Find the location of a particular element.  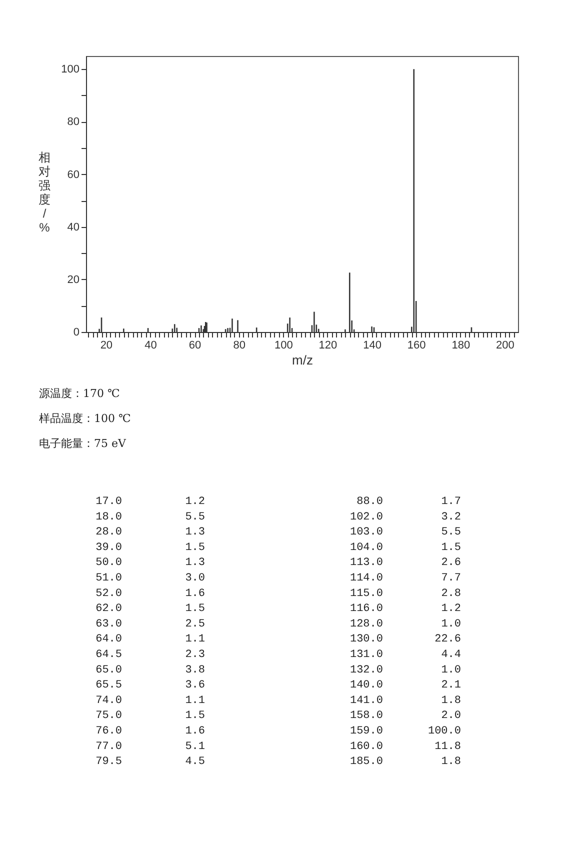

category-label: 128.0 is located at coordinates (366, 624).